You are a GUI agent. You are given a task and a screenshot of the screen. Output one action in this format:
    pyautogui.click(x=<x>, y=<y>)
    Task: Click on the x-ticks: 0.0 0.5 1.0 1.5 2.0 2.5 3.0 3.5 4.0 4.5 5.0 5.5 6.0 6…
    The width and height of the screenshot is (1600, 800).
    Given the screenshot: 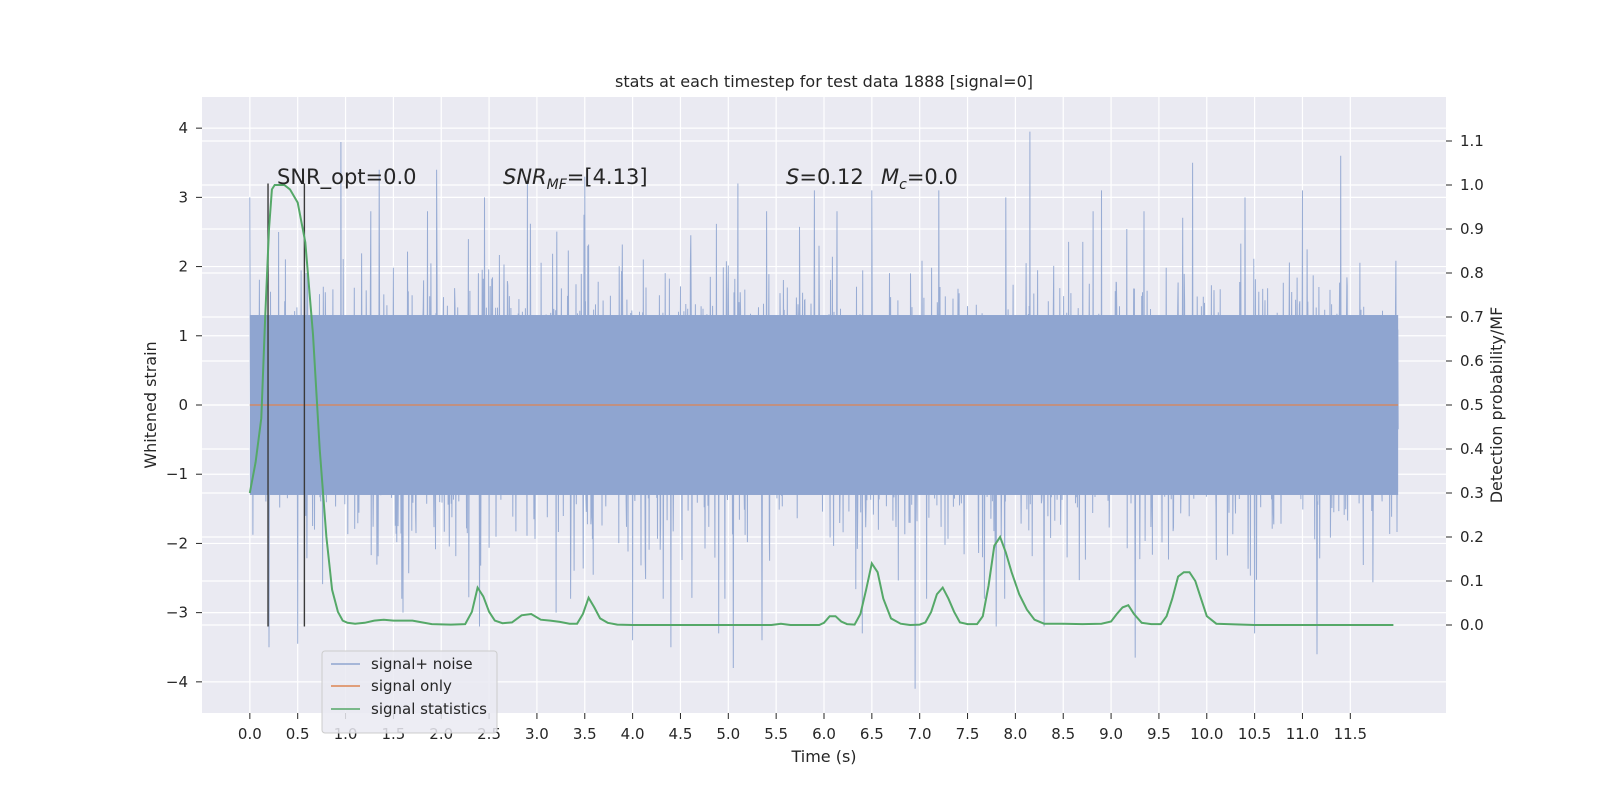 What is the action you would take?
    pyautogui.click(x=802, y=728)
    